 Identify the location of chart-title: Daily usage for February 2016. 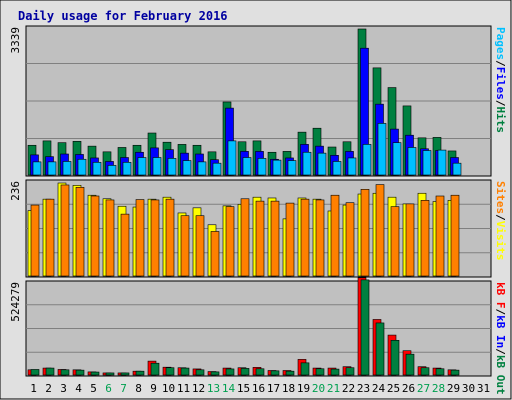
(123, 16).